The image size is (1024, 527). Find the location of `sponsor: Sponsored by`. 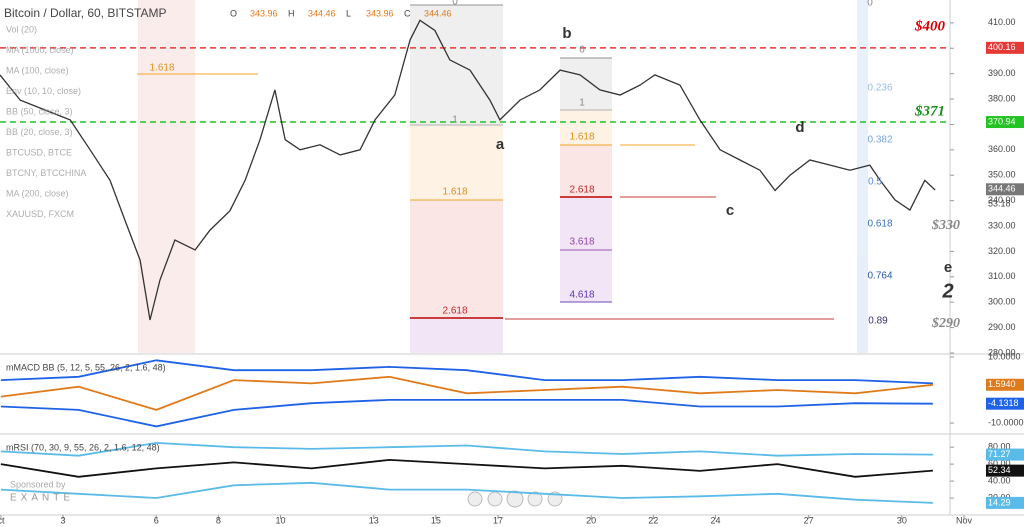

sponsor: Sponsored by is located at coordinates (38, 484).